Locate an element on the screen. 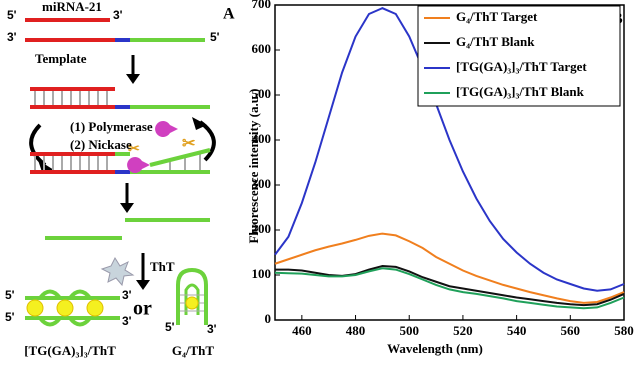  step: (2) Nickase is located at coordinates (101, 144).